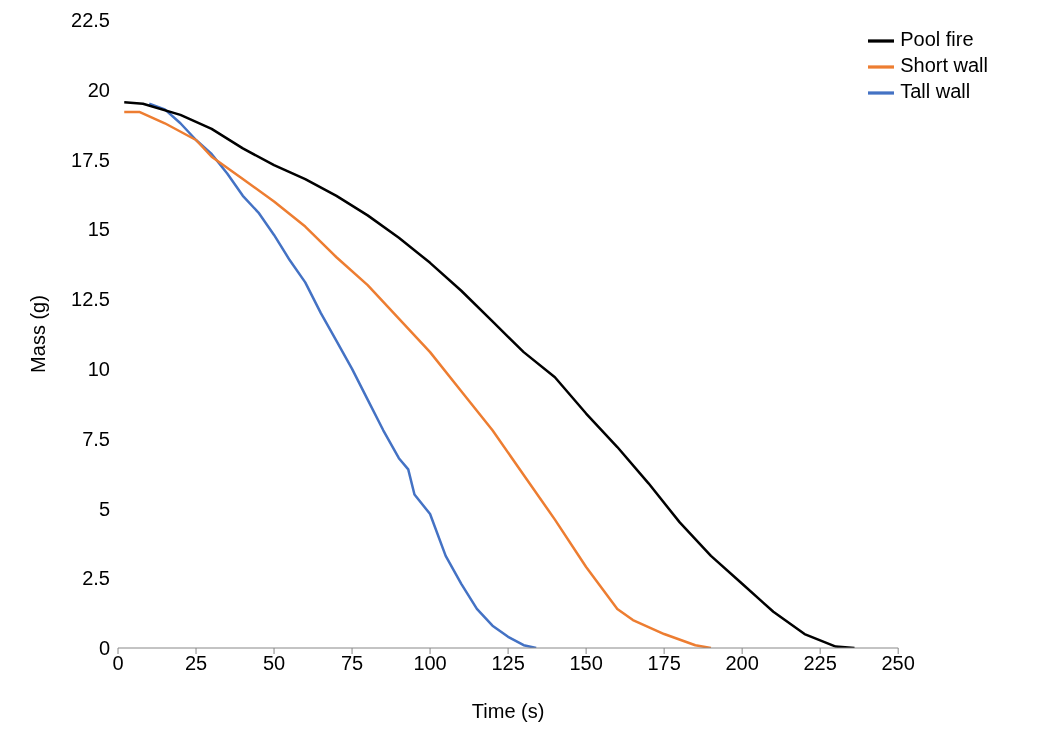 This screenshot has height=749, width=1058. What do you see at coordinates (118, 663) in the screenshot?
I see `x-tick-label: 0` at bounding box center [118, 663].